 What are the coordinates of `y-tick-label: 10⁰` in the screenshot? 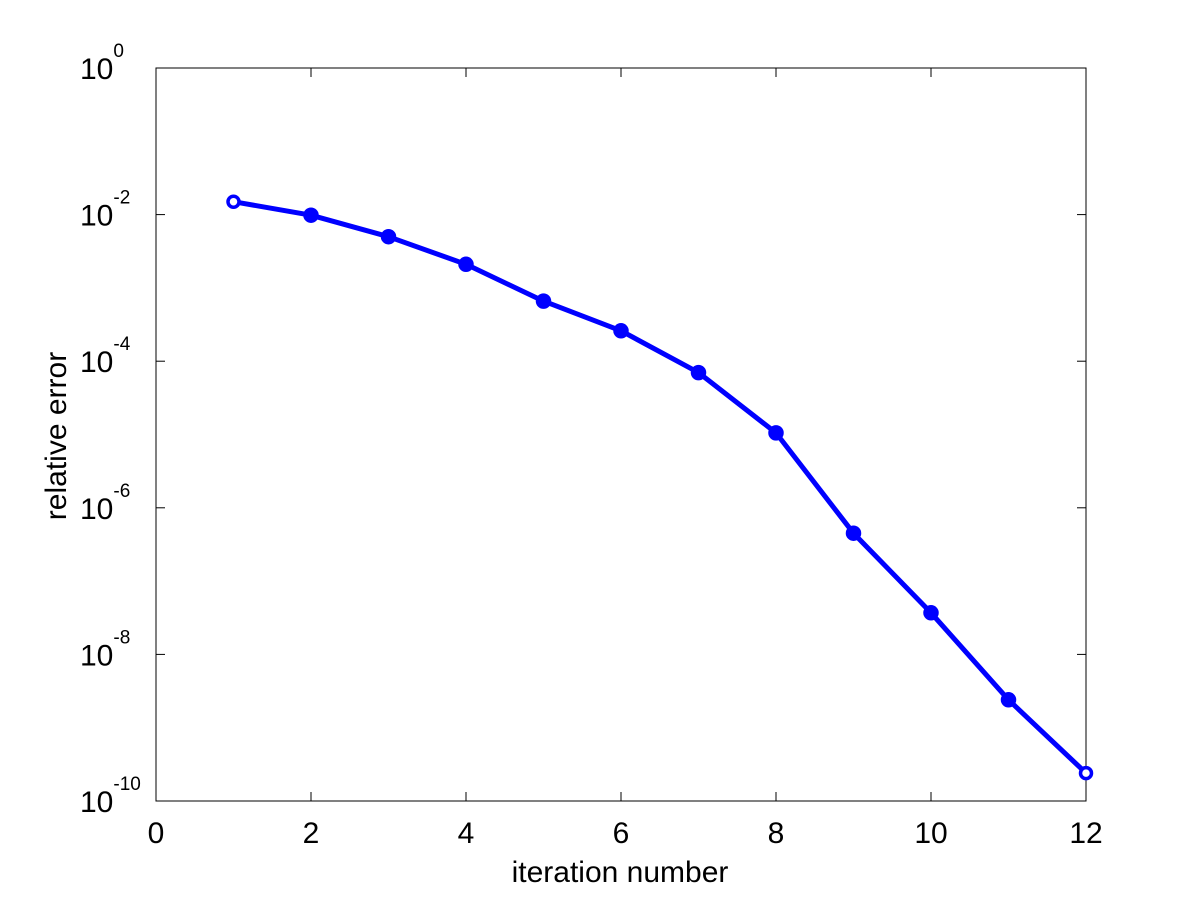 It's located at (102, 63).